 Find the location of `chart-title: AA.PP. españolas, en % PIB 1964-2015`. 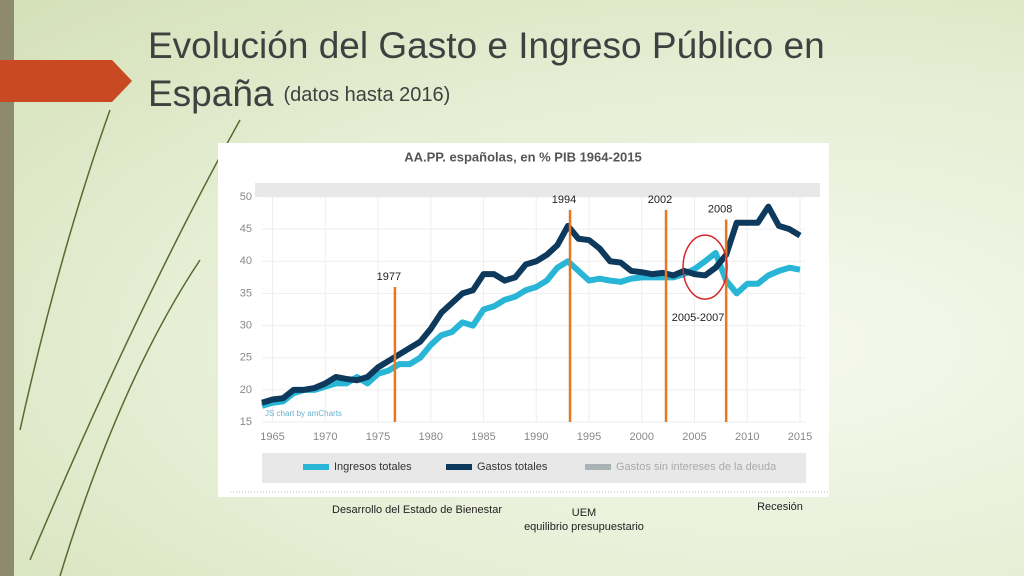

chart-title: AA.PP. españolas, en % PIB 1964-2015 is located at coordinates (523, 156).